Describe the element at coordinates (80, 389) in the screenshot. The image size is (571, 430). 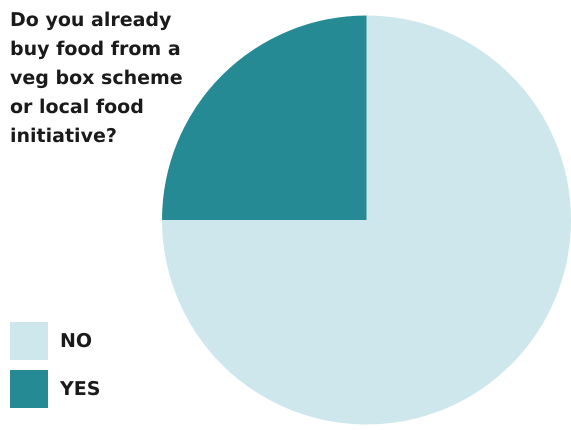
I see `legend-label: YES` at that location.